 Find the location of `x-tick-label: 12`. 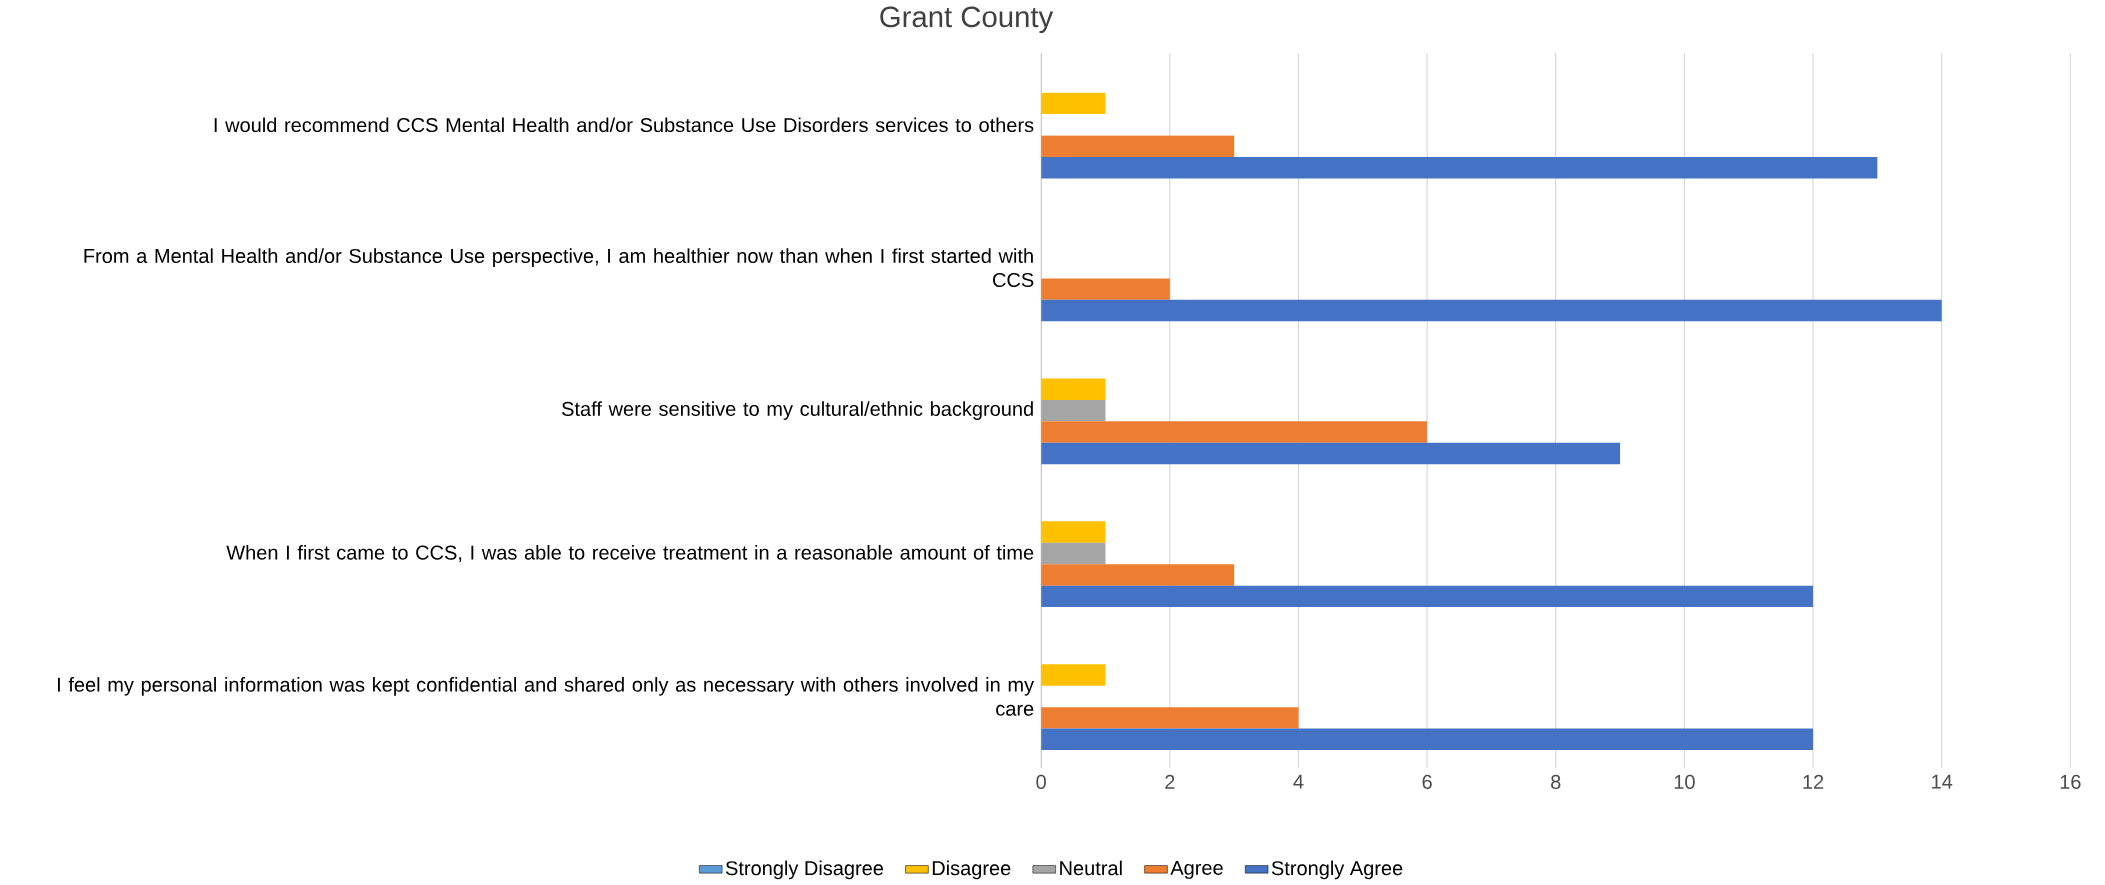

x-tick-label: 12 is located at coordinates (1813, 781).